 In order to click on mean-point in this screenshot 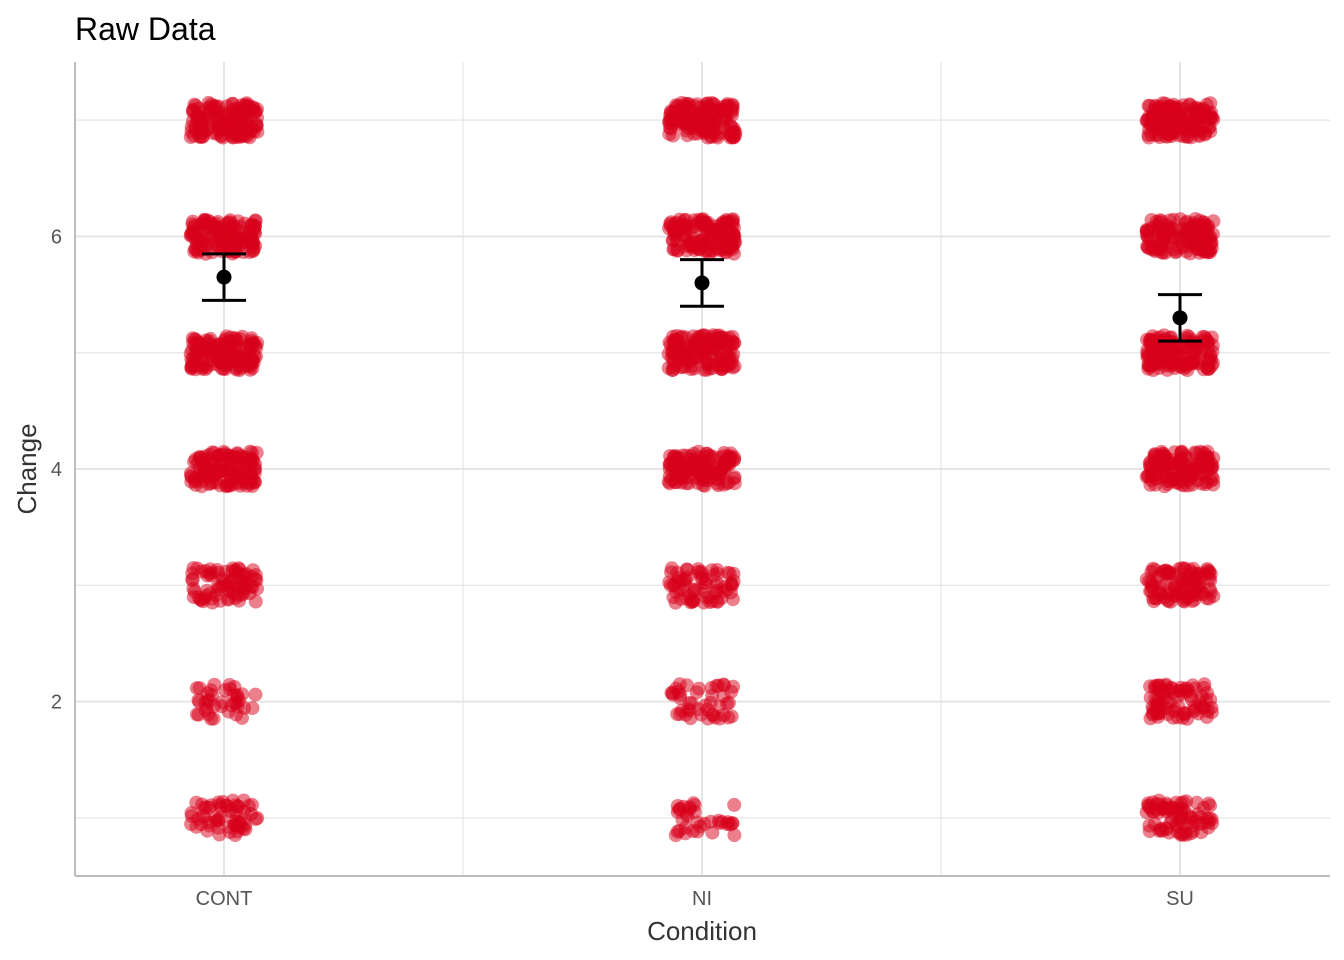, I will do `click(702, 283)`.